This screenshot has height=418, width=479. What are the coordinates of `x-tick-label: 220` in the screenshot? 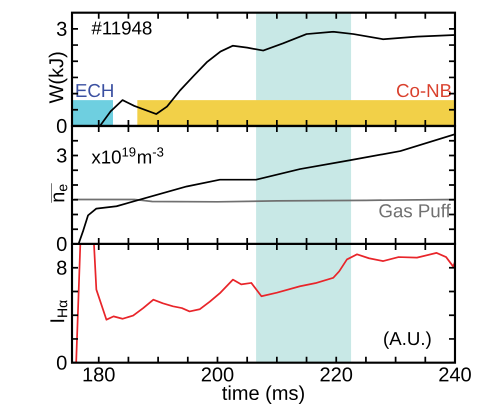 It's located at (336, 374).